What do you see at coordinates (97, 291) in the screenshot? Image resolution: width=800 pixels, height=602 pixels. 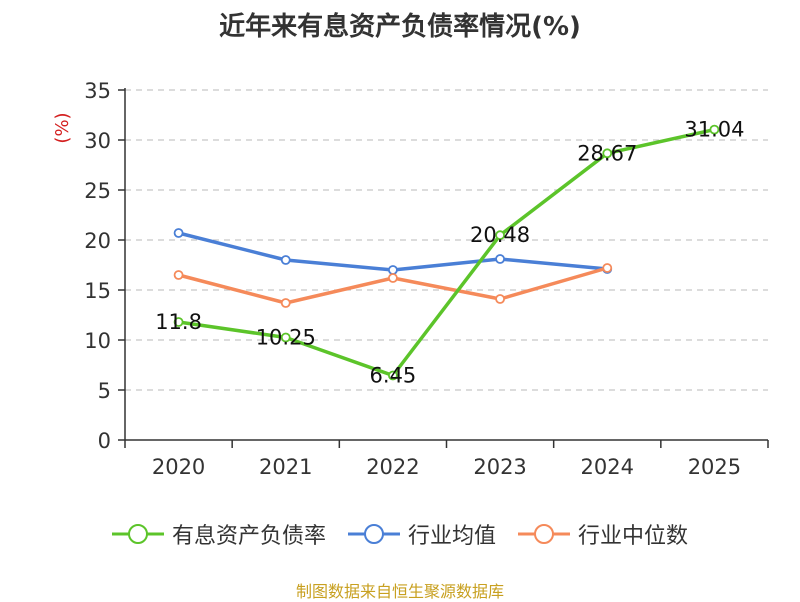 I see `y-tick-label: 15` at bounding box center [97, 291].